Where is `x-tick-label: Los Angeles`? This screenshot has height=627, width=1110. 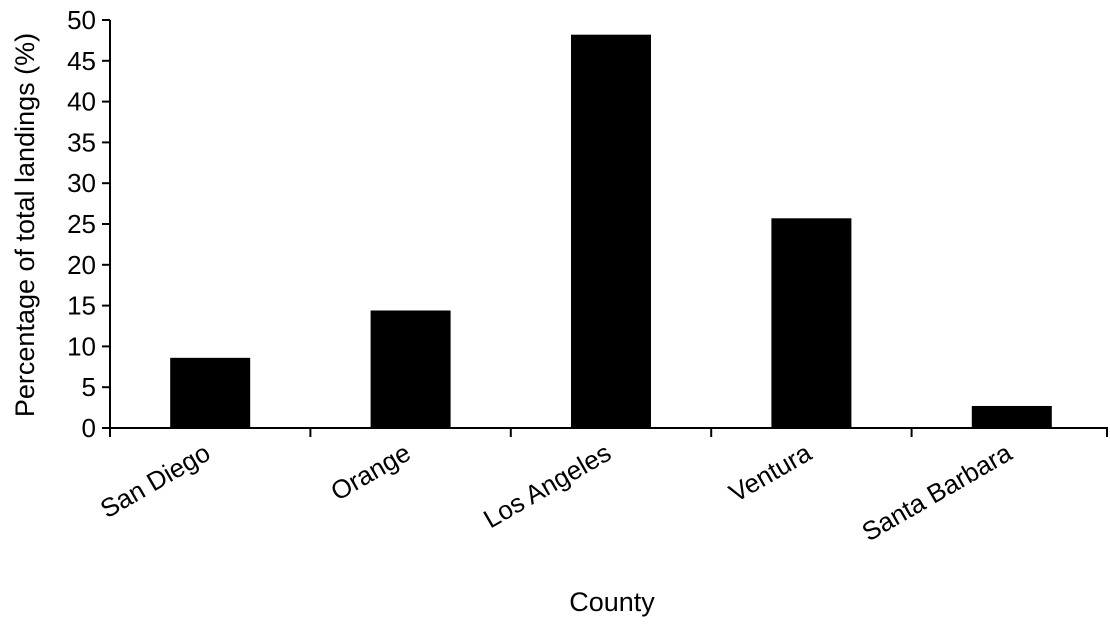
x-tick-label: Los Angeles is located at coordinates (547, 485).